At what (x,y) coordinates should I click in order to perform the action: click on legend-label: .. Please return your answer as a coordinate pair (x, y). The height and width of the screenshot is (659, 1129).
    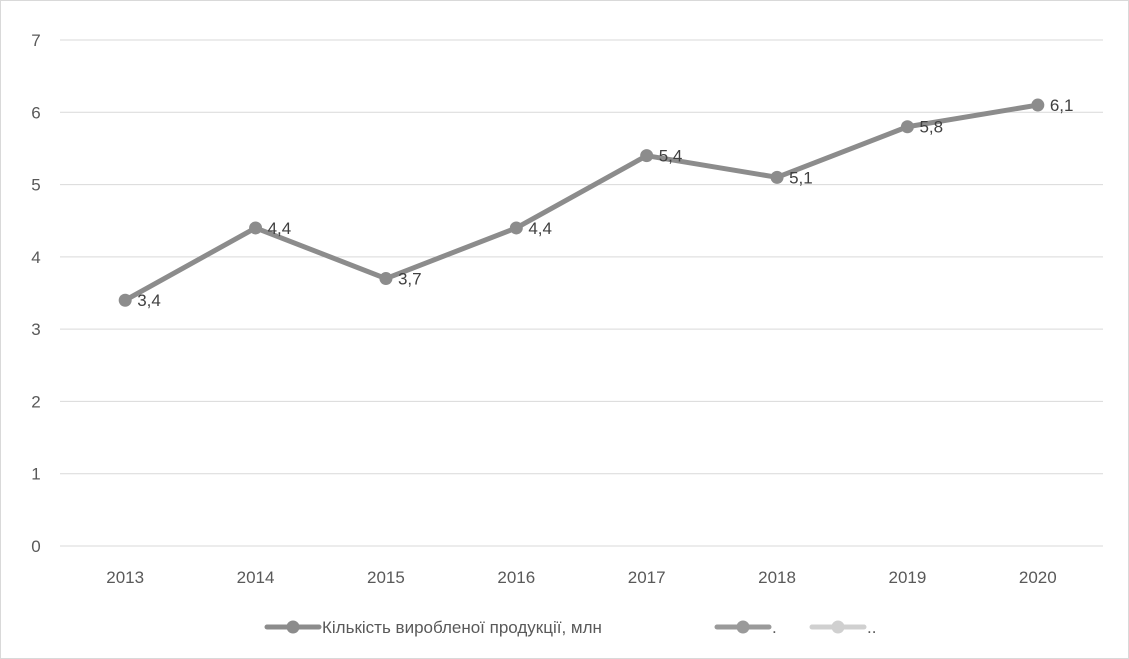
    Looking at the image, I should click on (774, 627).